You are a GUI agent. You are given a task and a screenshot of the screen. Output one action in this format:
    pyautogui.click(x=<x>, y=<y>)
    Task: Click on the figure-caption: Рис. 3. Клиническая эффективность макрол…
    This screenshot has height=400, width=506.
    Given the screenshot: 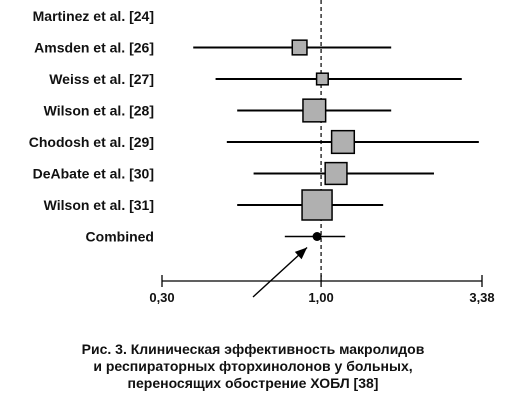 What is the action you would take?
    pyautogui.click(x=253, y=366)
    